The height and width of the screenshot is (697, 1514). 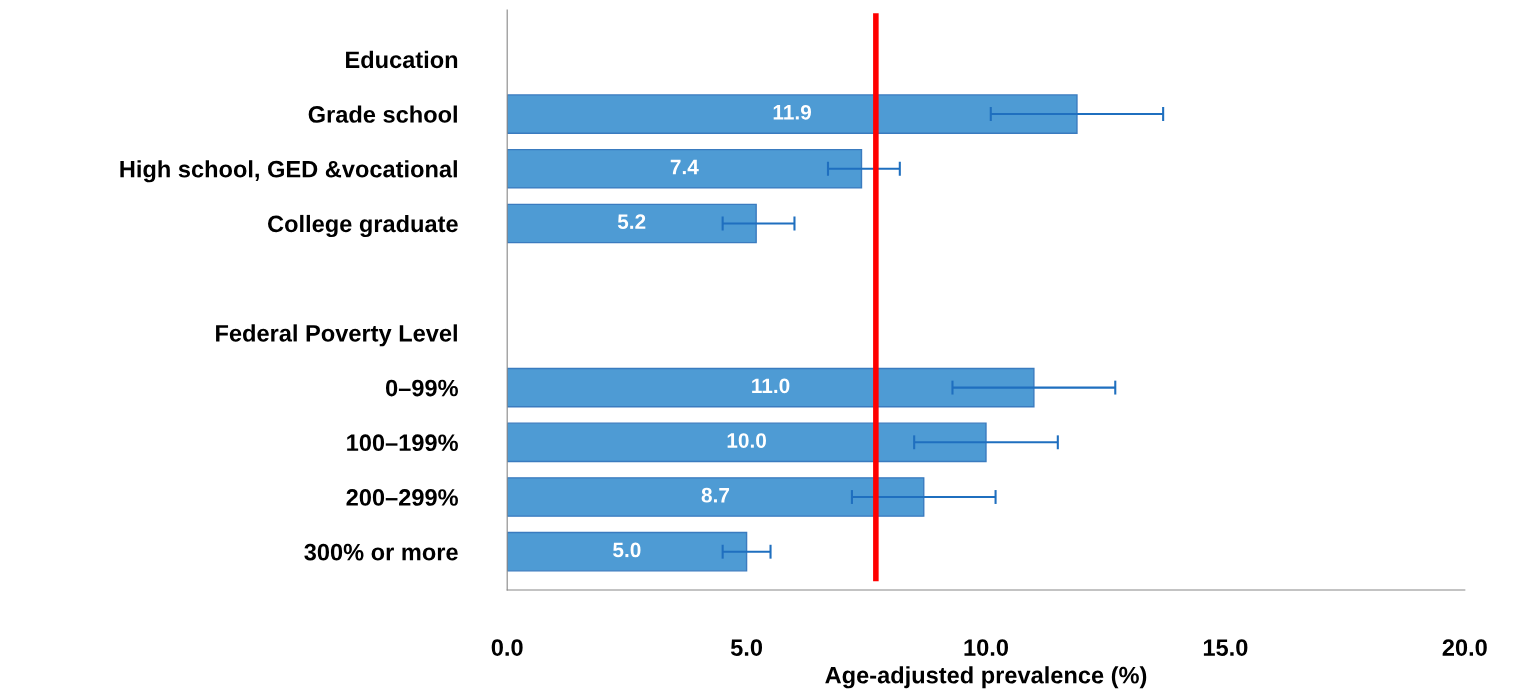 I want to click on data-label: 11.0, so click(x=771, y=386).